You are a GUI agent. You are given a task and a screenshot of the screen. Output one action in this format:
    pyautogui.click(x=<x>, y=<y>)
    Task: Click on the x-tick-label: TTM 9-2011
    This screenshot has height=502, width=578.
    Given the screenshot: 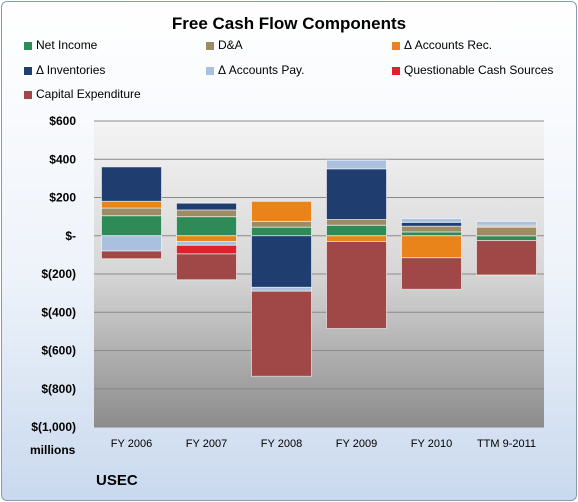 What is the action you would take?
    pyautogui.click(x=506, y=444)
    